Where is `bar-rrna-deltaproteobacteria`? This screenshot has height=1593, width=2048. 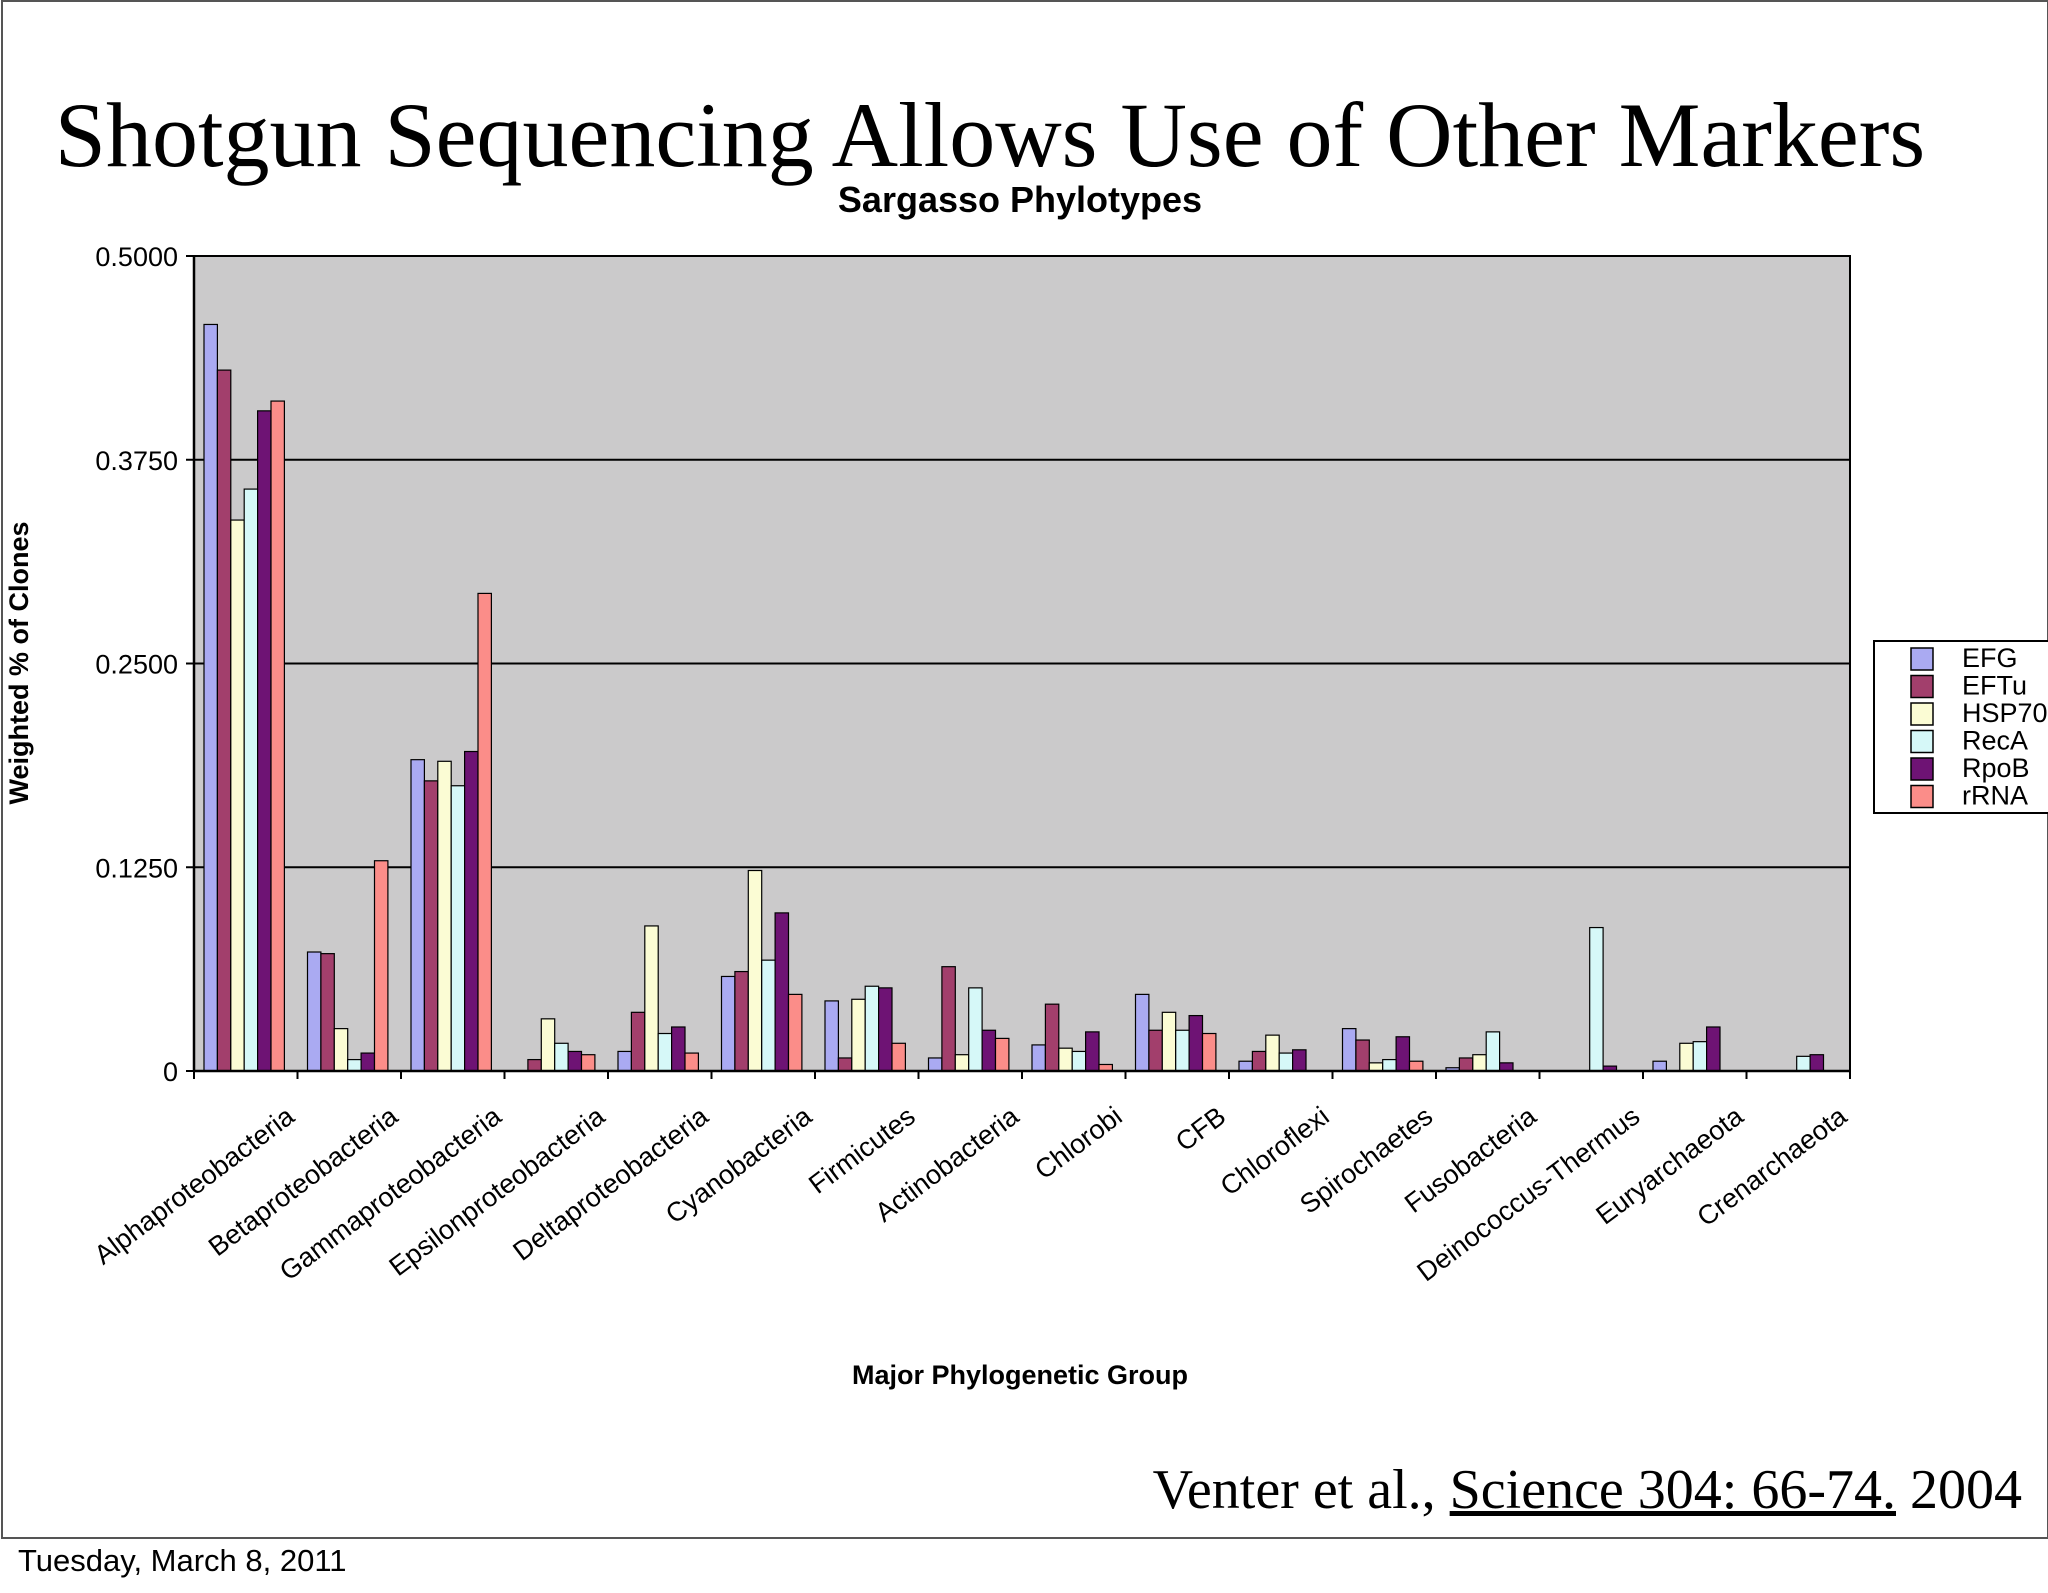 bar-rrna-deltaproteobacteria is located at coordinates (691, 1062).